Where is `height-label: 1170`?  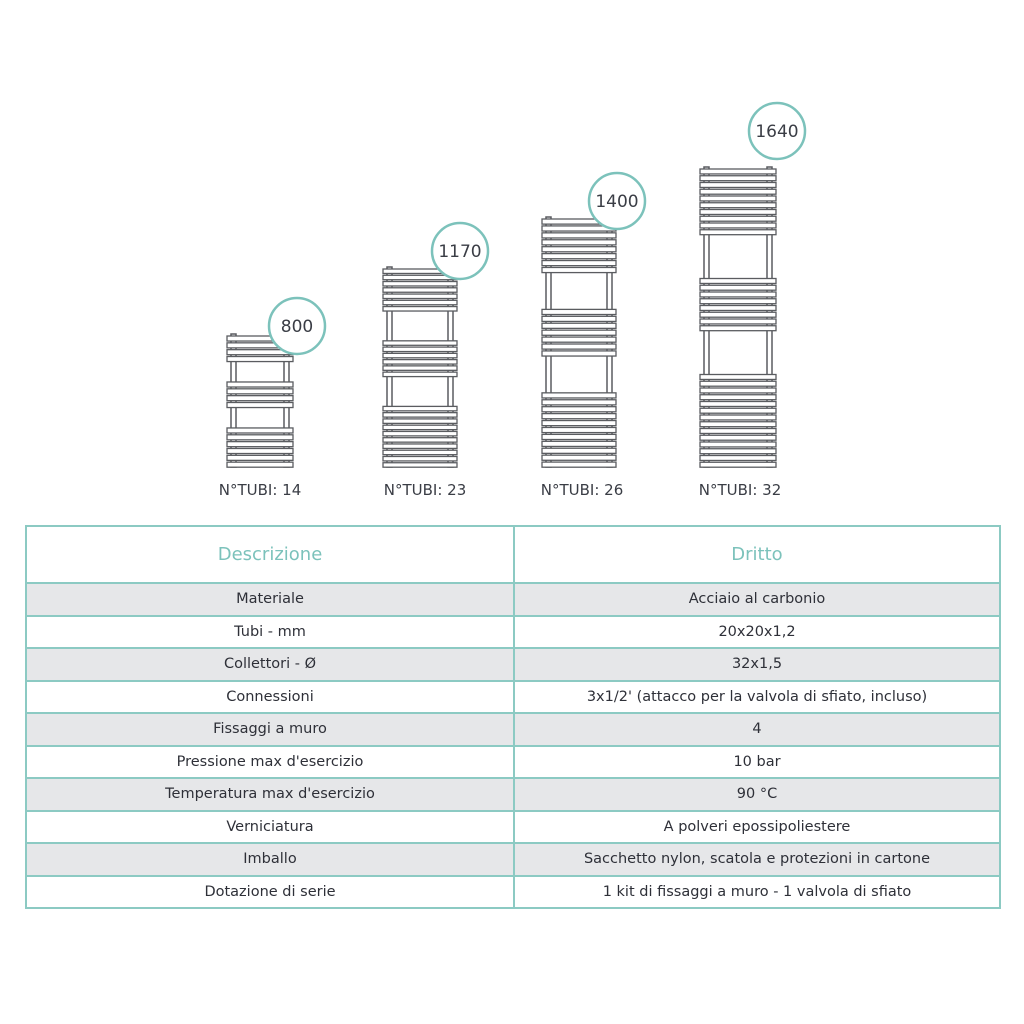 height-label: 1170 is located at coordinates (459, 252).